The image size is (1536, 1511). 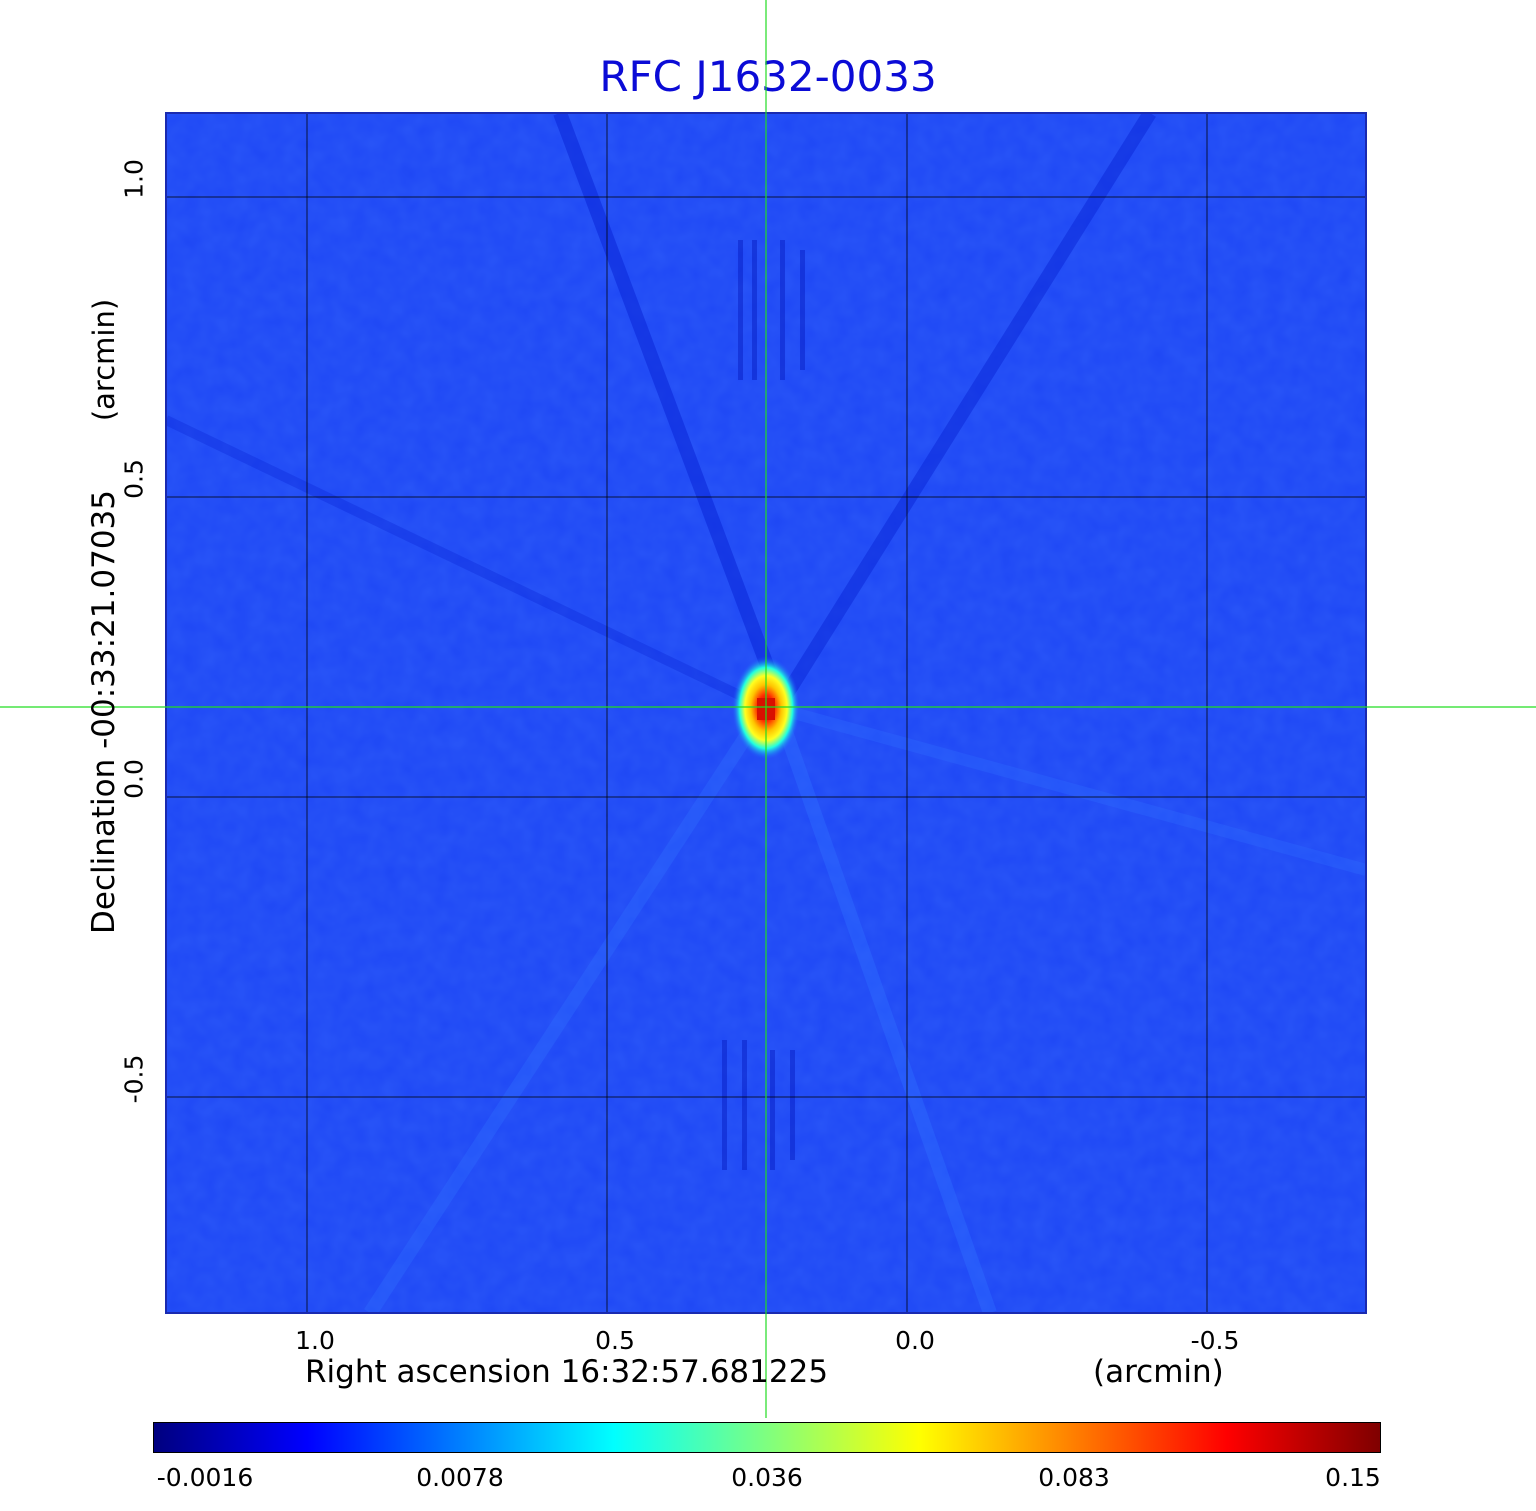 I want to click on colorbar-tick-label: 0.083, so click(x=1074, y=1477).